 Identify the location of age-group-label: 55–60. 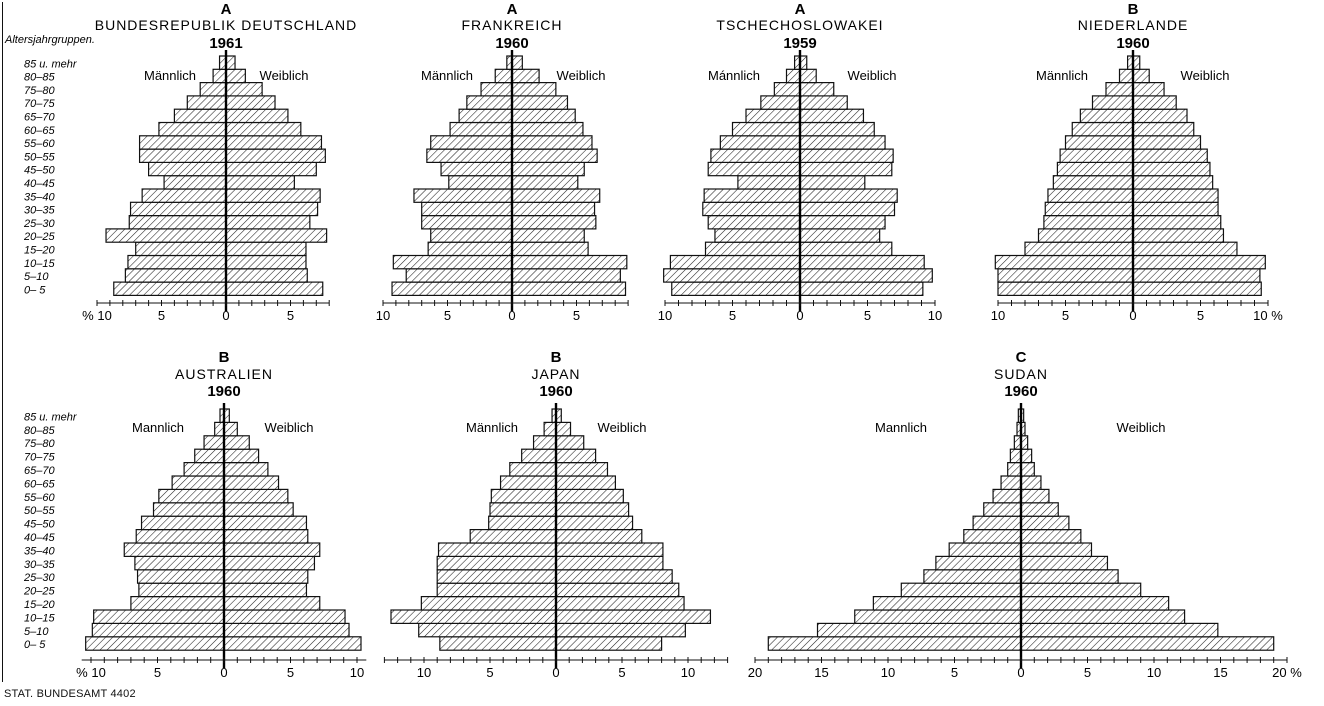
(39, 144).